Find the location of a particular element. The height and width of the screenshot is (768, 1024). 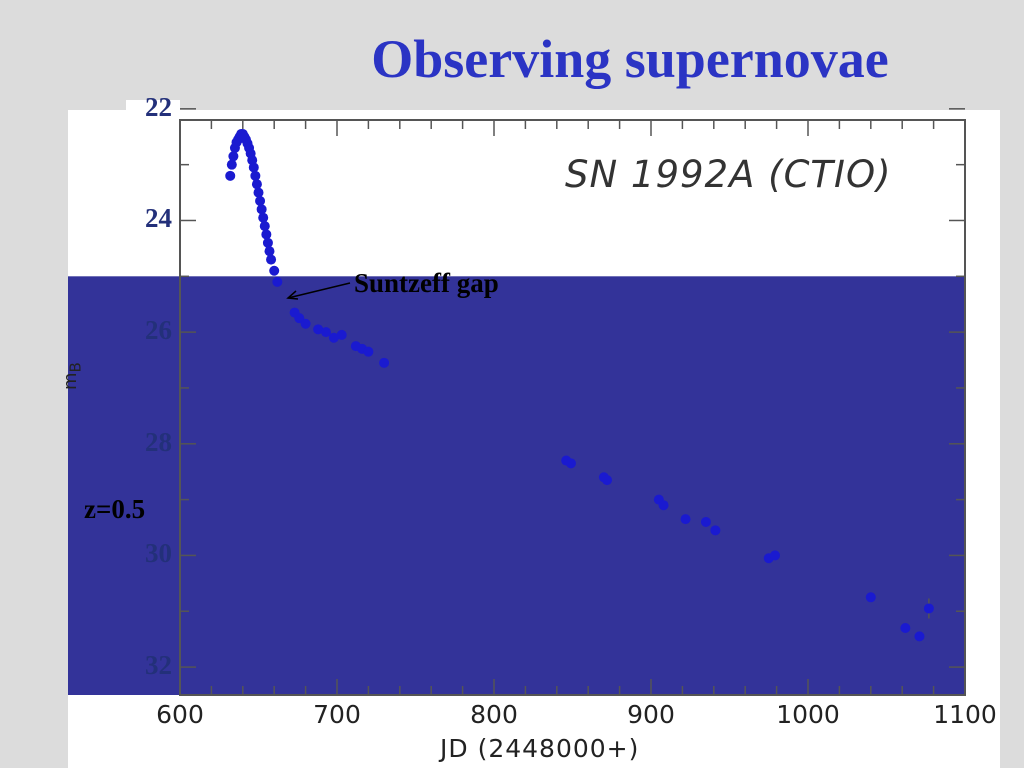

x-tick-label: 600 is located at coordinates (180, 714).